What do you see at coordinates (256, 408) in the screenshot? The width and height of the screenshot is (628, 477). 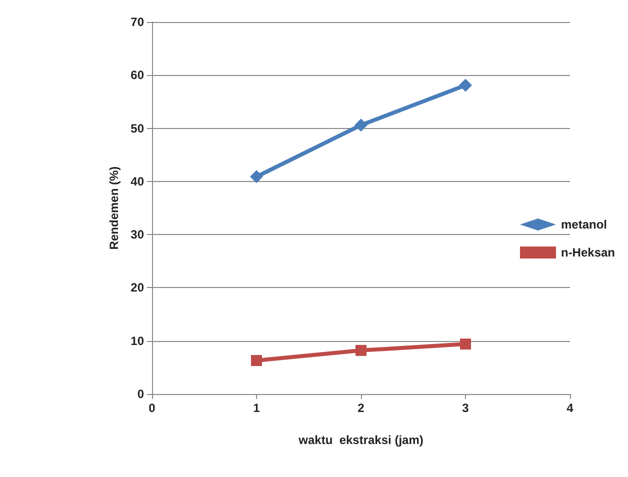 I see `x-tick-label: 1` at bounding box center [256, 408].